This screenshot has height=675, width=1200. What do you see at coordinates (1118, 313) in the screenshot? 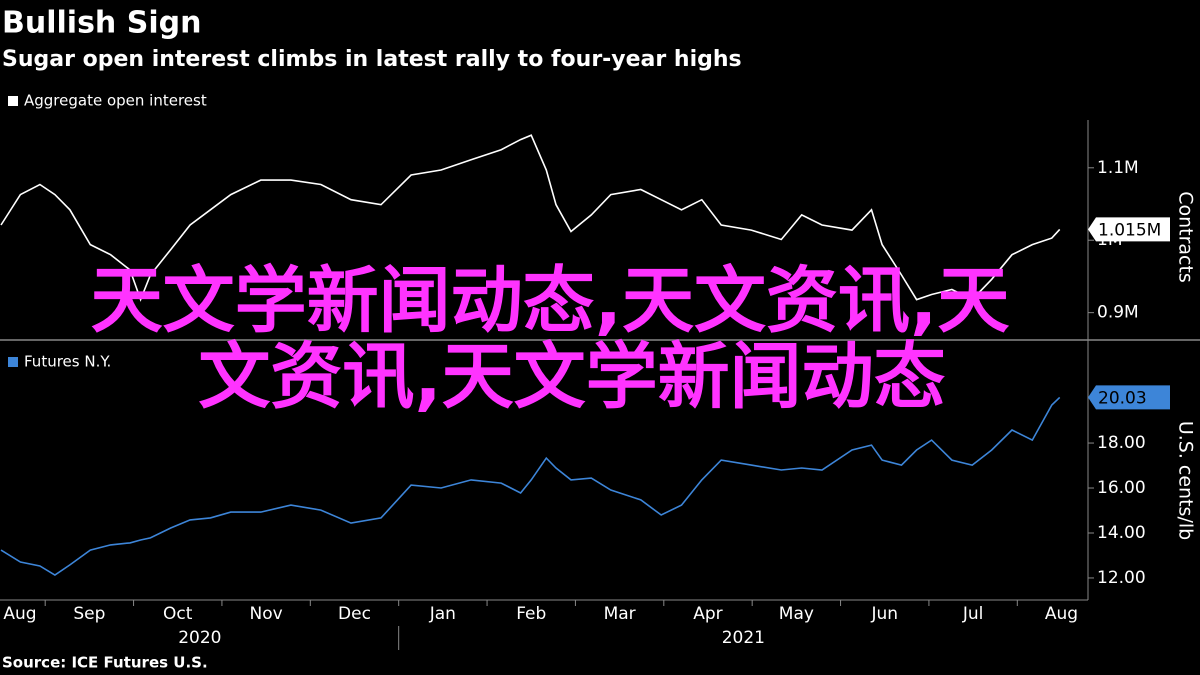
I see `y-tick-label: 0.9M` at bounding box center [1118, 313].